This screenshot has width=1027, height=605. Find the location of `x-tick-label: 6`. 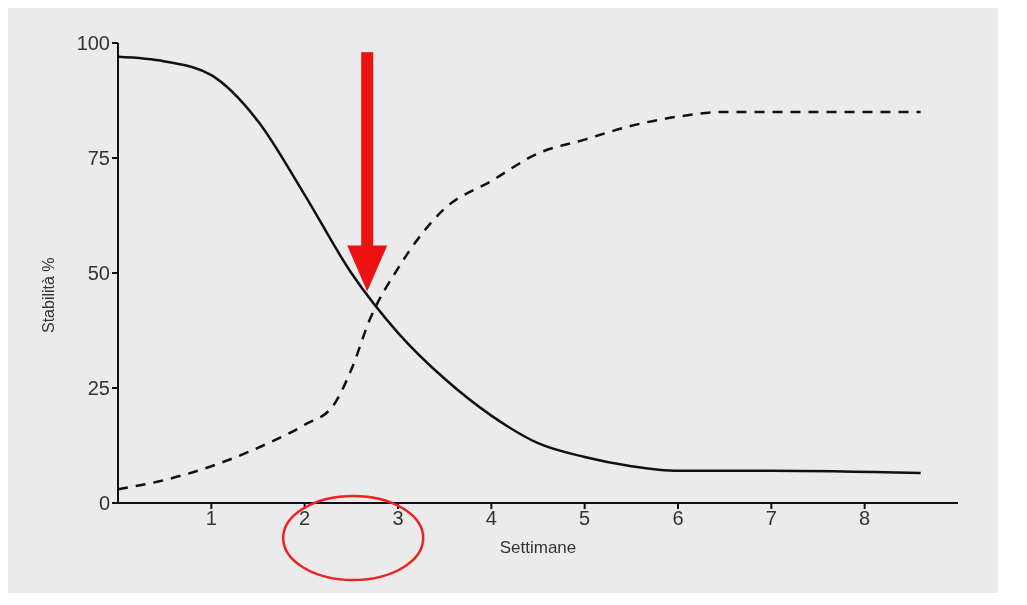

x-tick-label: 6 is located at coordinates (678, 518).